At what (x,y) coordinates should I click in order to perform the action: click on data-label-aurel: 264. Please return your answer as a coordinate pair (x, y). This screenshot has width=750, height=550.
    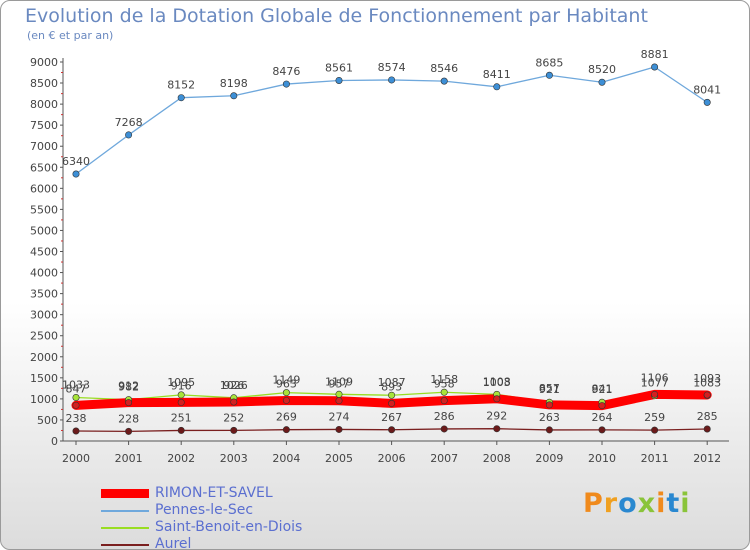
    Looking at the image, I should click on (602, 417).